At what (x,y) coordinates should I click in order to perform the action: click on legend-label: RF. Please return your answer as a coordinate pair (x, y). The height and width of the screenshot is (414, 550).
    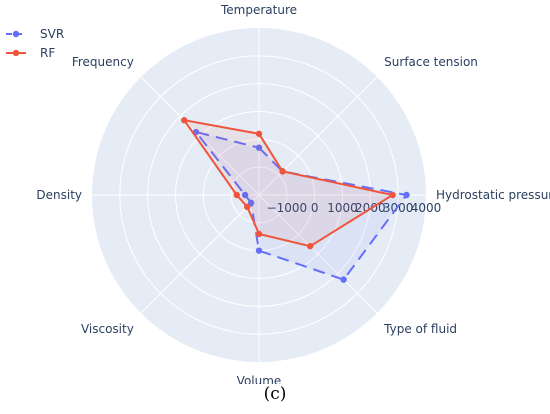
    Looking at the image, I should click on (47, 53).